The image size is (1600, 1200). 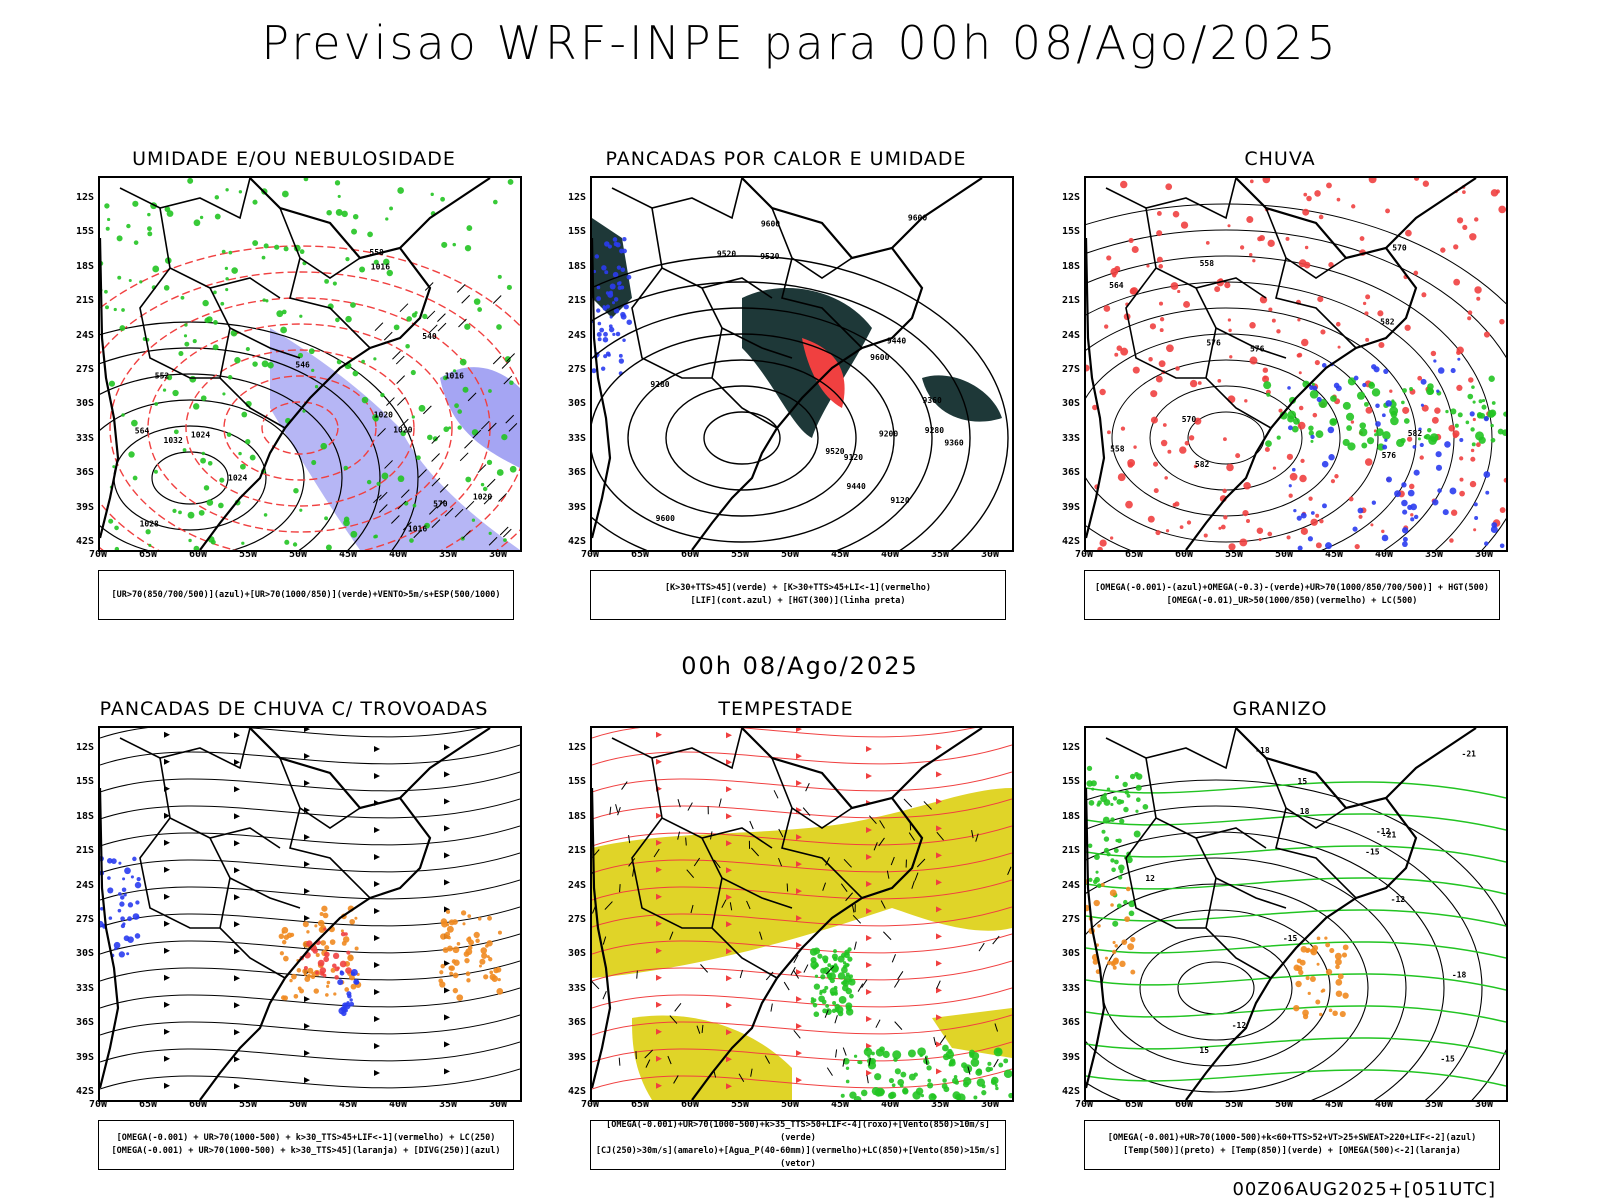 What do you see at coordinates (248, 1104) in the screenshot?
I see `lon-tick-label: 55W` at bounding box center [248, 1104].